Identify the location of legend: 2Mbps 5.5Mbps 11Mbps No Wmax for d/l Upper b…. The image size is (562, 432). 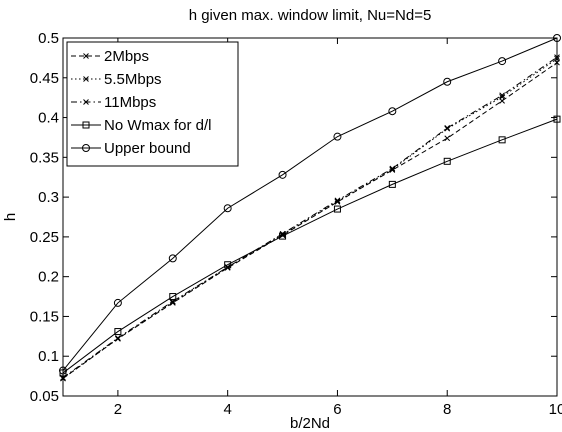
(152, 104).